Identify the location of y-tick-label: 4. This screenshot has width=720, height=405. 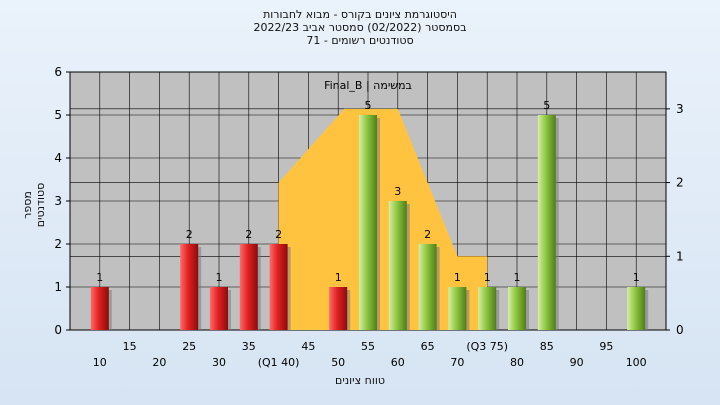
(58, 158).